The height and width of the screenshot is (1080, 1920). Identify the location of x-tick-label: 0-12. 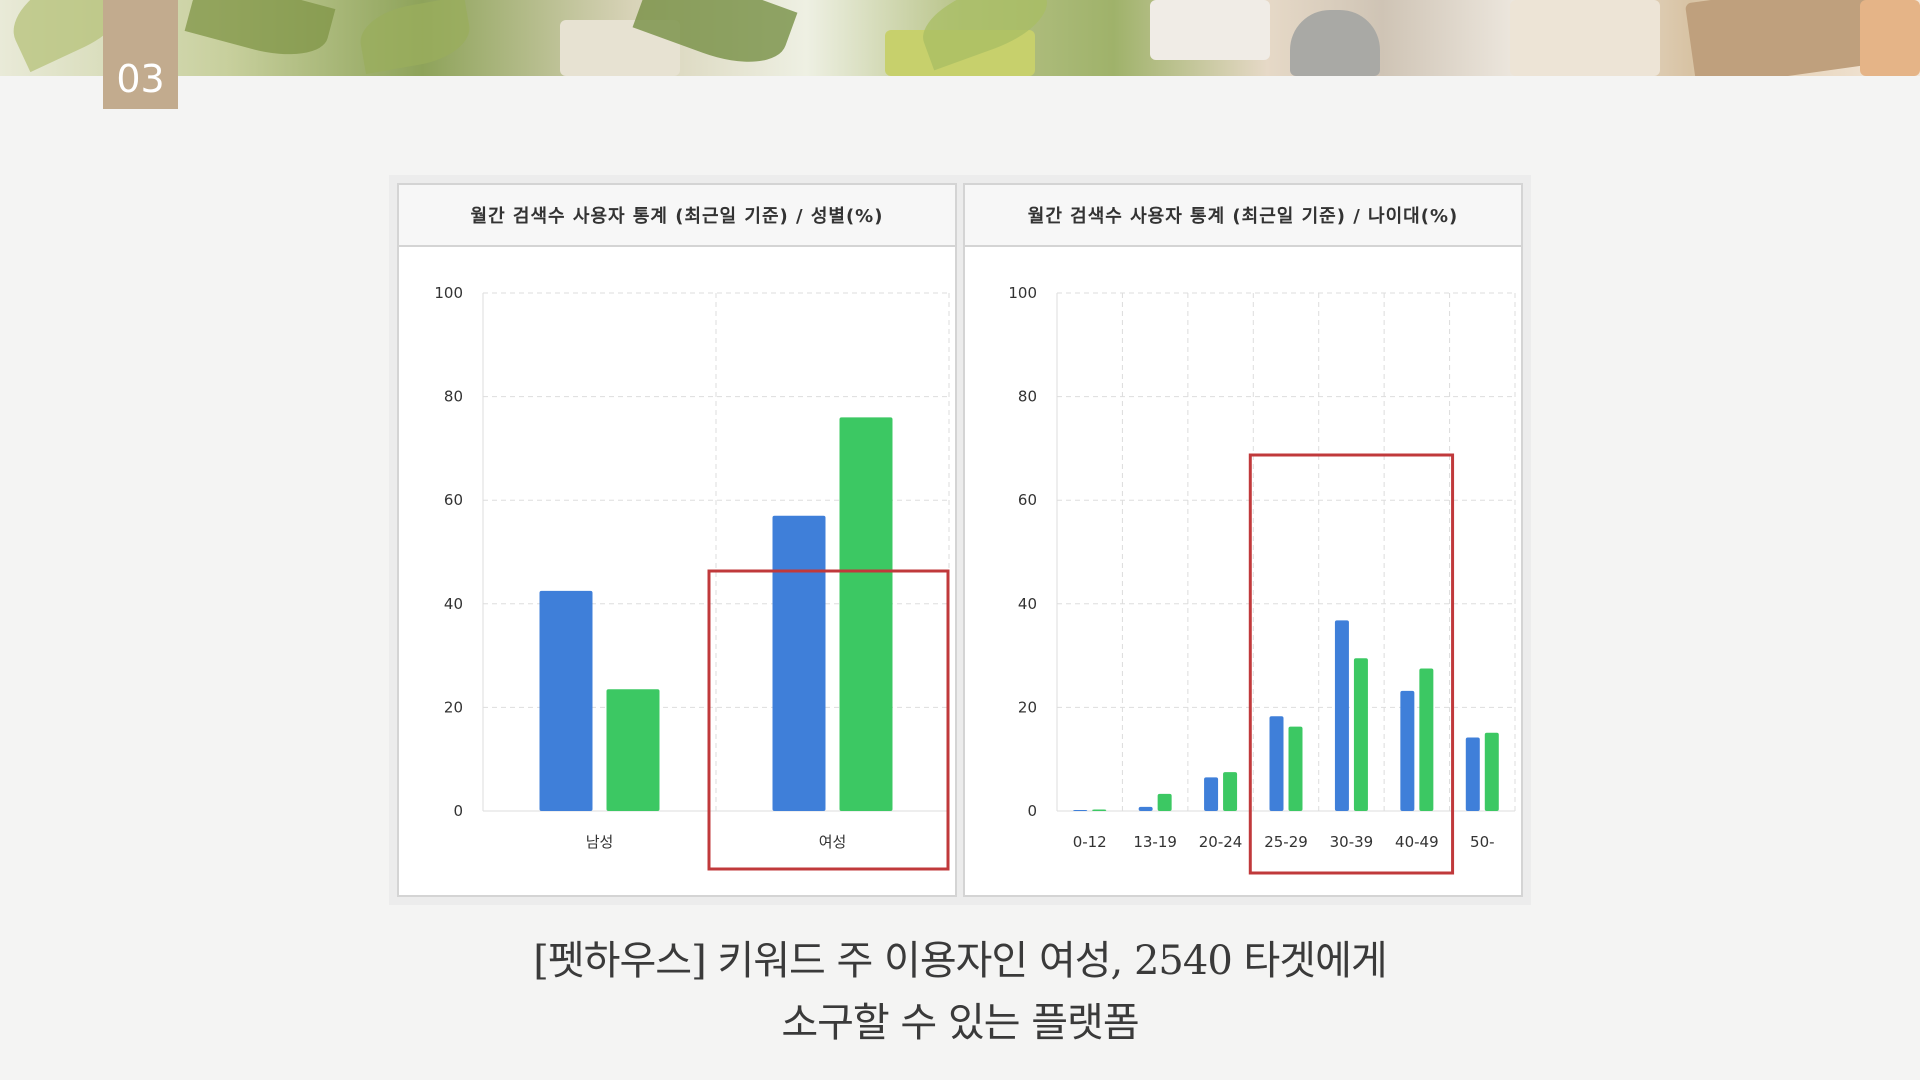
(1090, 842).